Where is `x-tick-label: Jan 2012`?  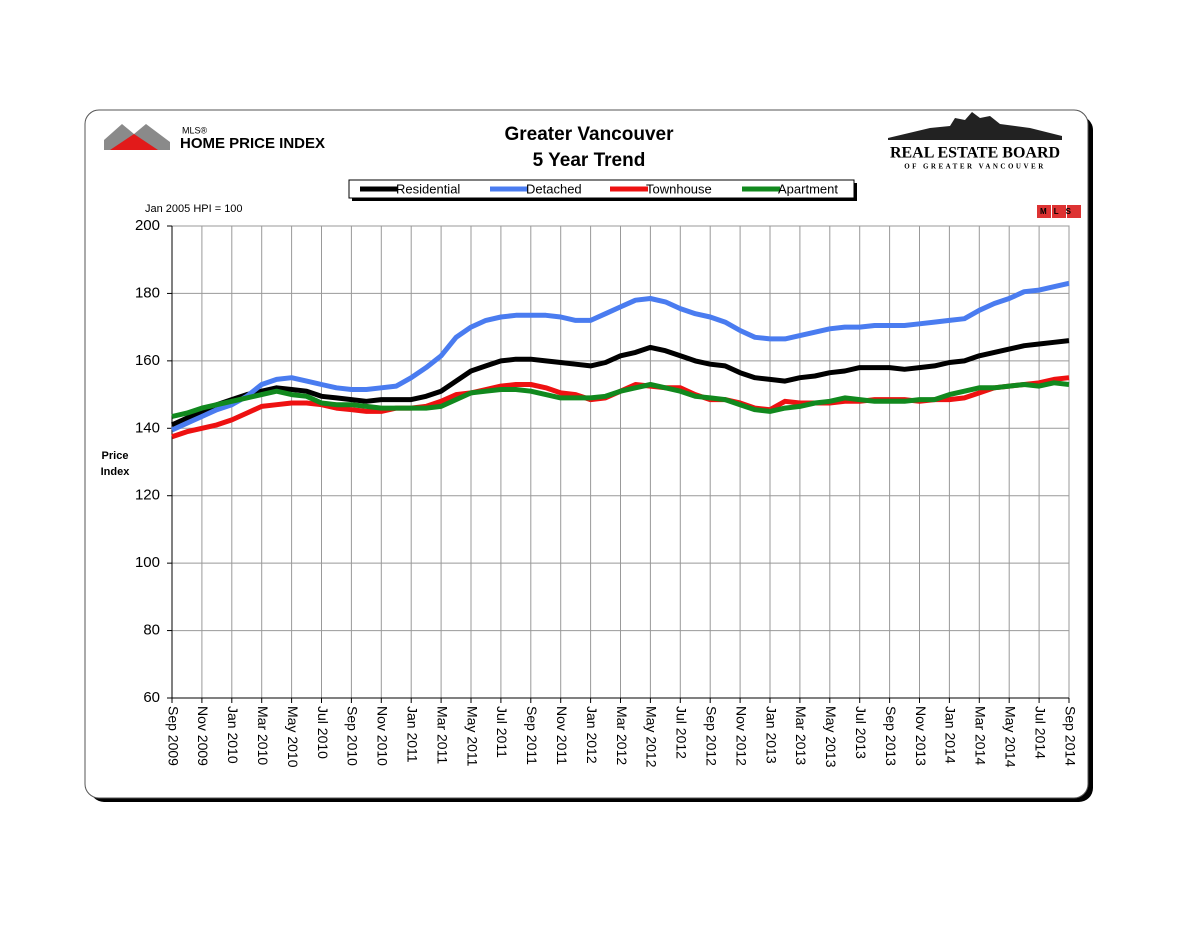 x-tick-label: Jan 2012 is located at coordinates (592, 735).